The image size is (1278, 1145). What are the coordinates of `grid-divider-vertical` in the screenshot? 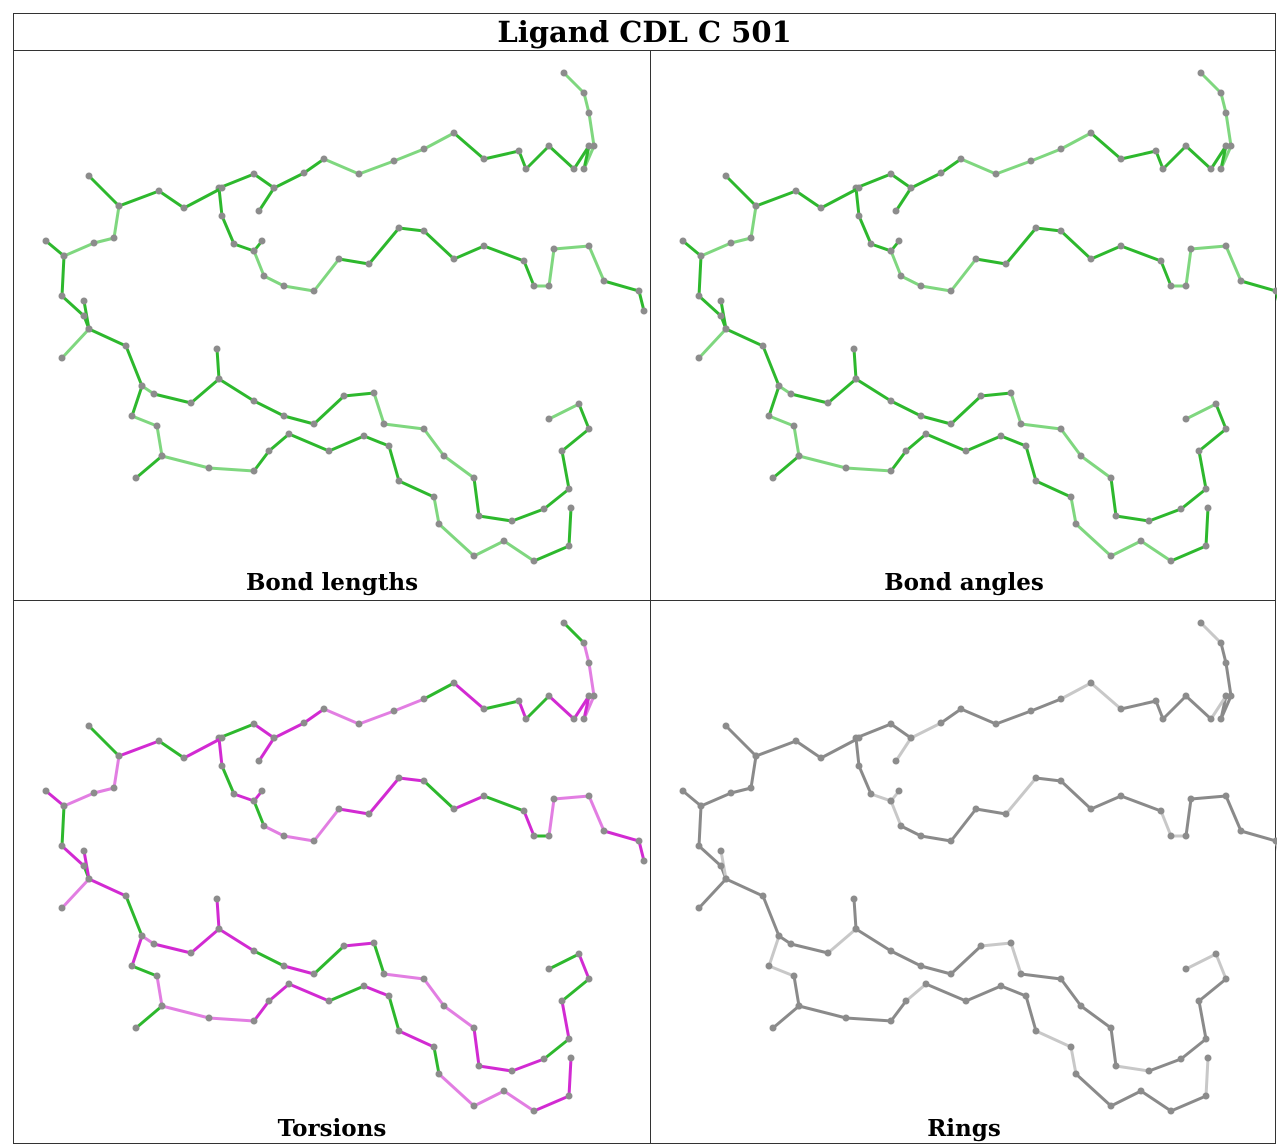 It's located at (650, 597).